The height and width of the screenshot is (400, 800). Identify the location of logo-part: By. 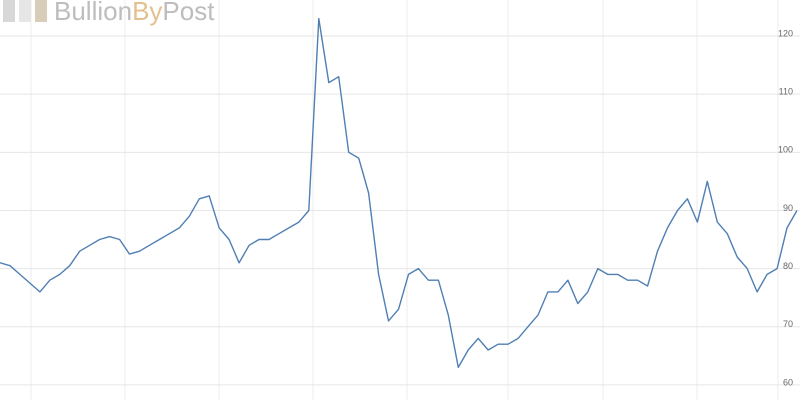
(147, 13).